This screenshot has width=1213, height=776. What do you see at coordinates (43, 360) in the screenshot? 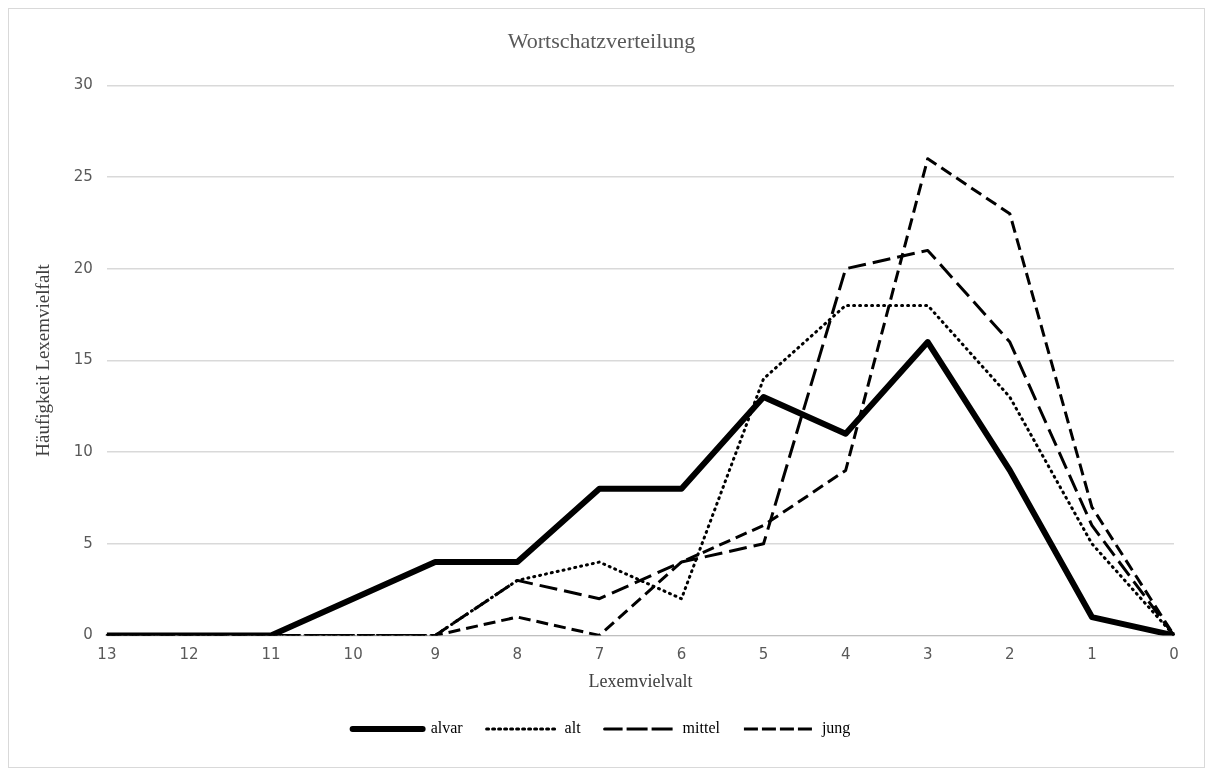
I see `y-axis-title: Häufigkeit Lexemvielfalt` at bounding box center [43, 360].